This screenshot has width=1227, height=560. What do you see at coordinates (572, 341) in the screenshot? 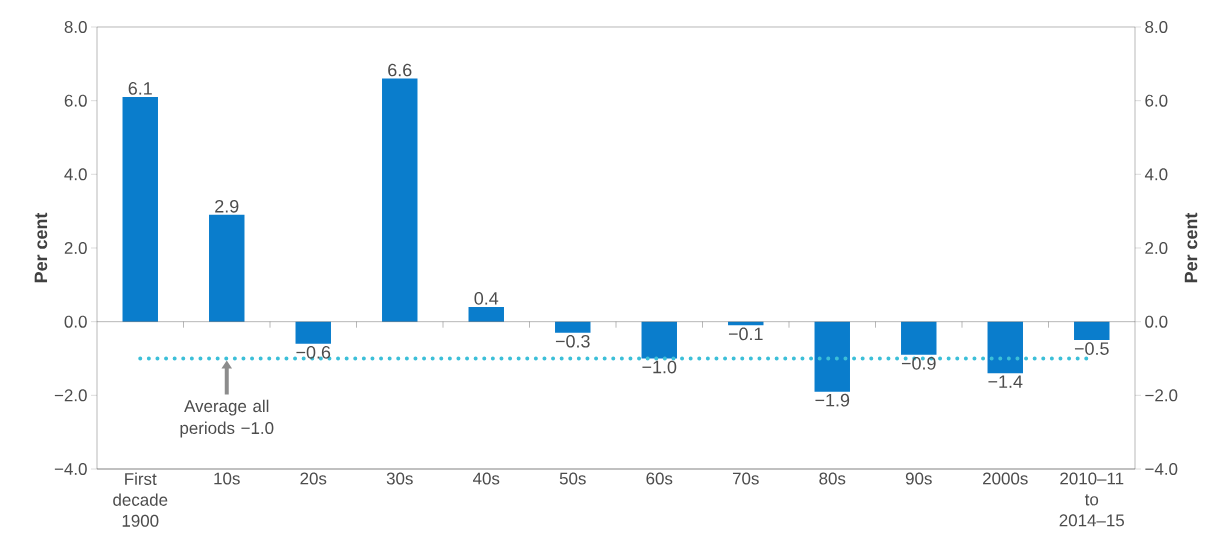
I see `data-label: −0.3` at bounding box center [572, 341].